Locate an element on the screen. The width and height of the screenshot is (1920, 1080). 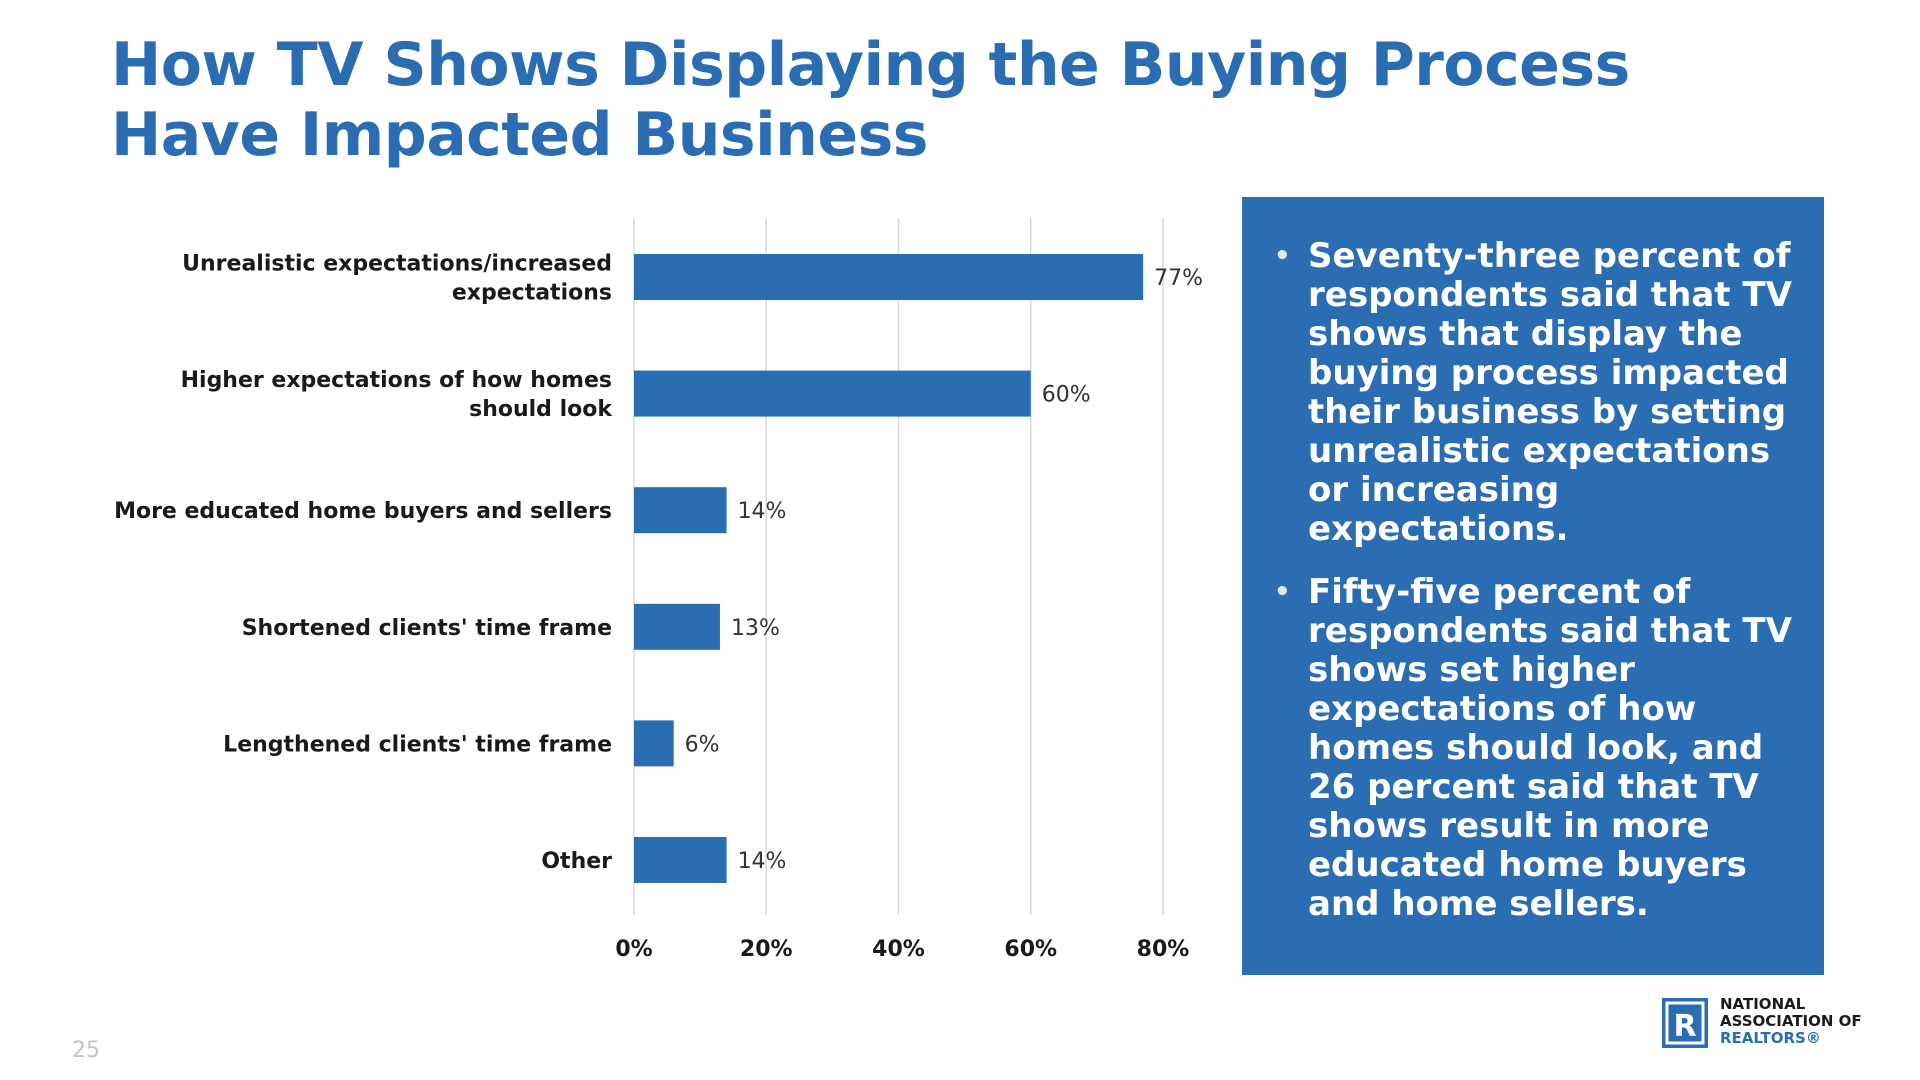
data-label: 13% is located at coordinates (755, 628).